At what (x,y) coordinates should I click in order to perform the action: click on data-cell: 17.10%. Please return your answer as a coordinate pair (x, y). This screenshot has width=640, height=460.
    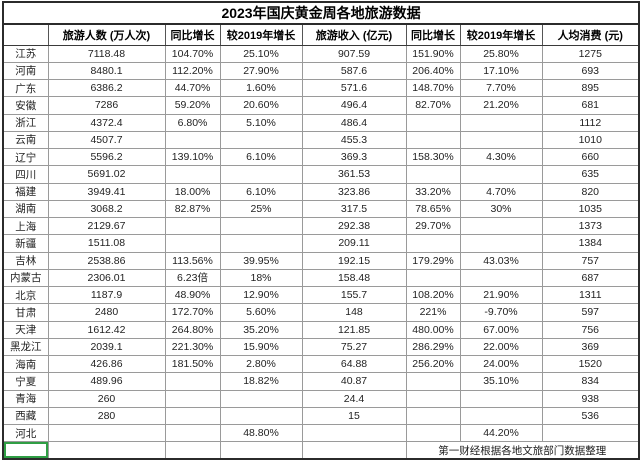
    Looking at the image, I should click on (501, 71).